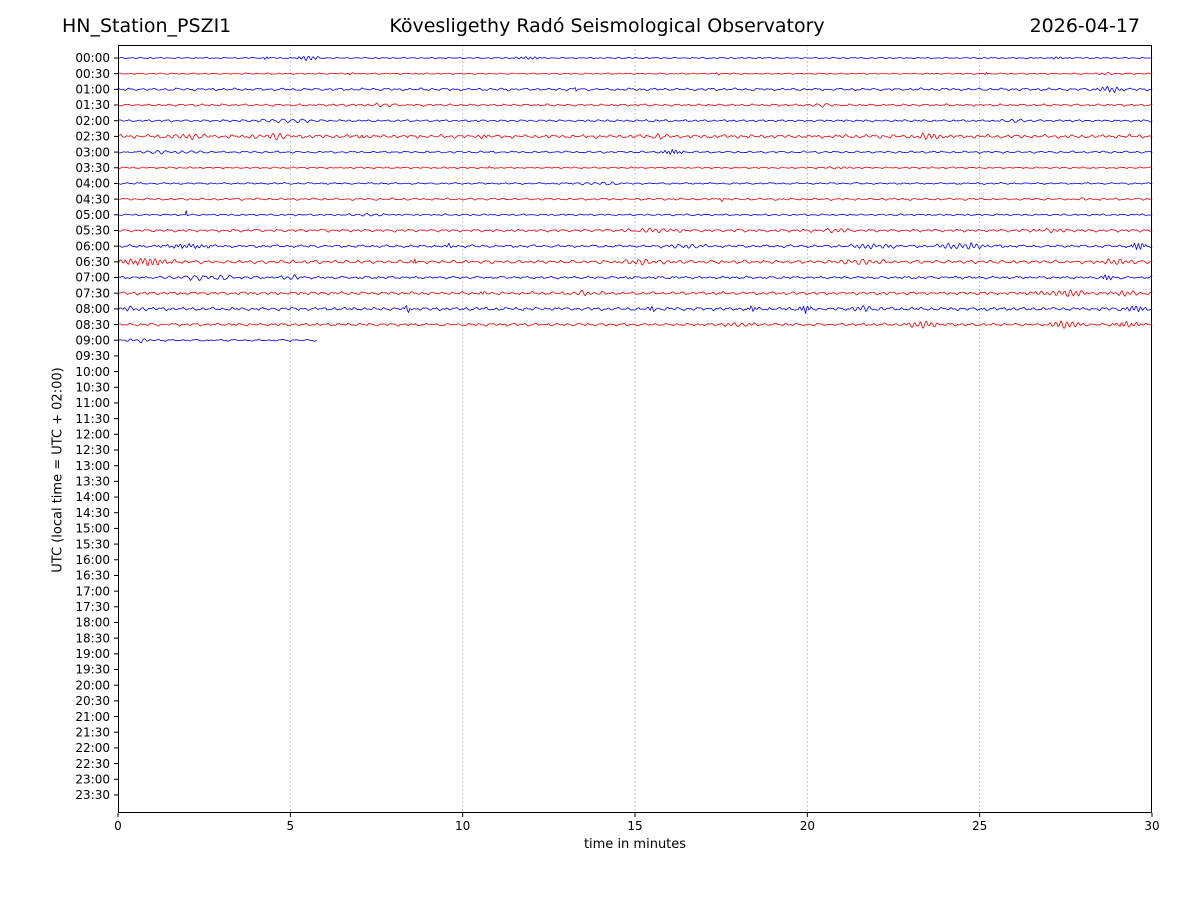 Image resolution: width=1200 pixels, height=900 pixels. I want to click on y-tick-label: 00:30, so click(92, 74).